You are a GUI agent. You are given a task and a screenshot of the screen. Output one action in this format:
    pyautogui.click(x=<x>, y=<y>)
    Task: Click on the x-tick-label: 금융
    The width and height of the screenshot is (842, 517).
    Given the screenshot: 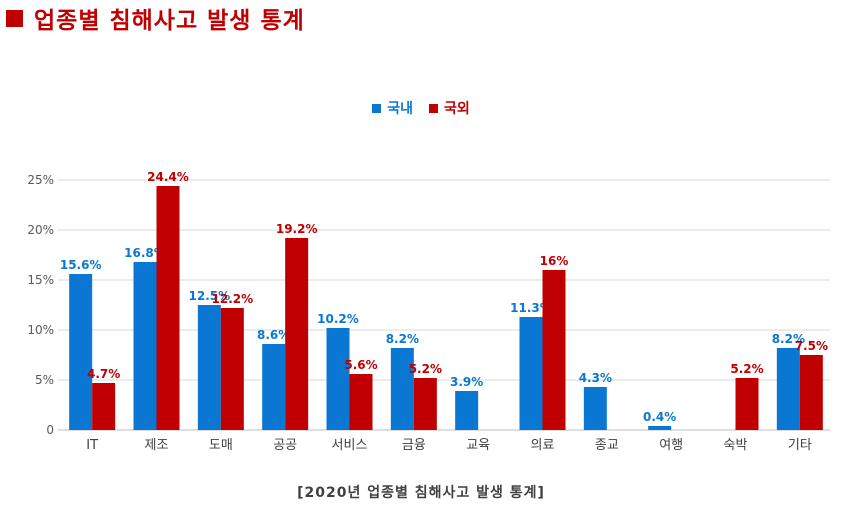 What is the action you would take?
    pyautogui.click(x=414, y=445)
    